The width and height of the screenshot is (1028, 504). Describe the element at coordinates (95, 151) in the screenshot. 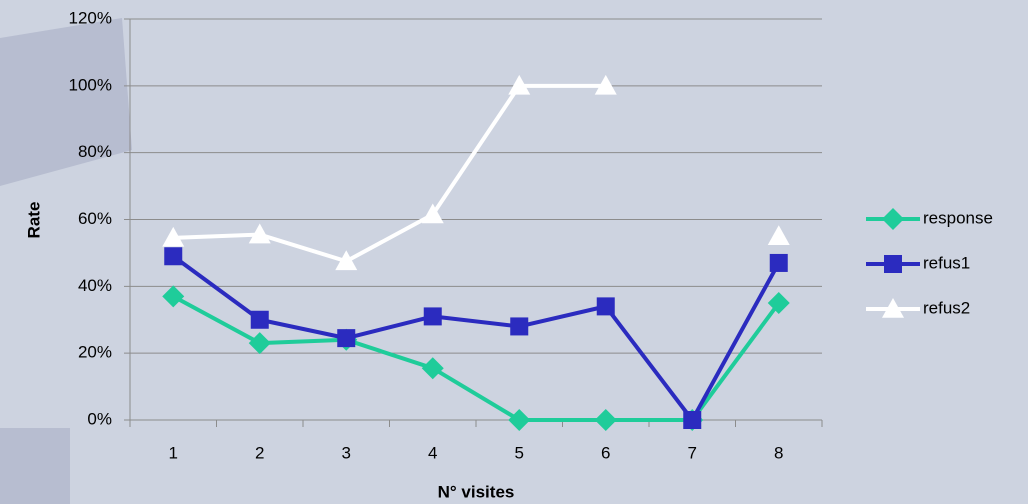

I see `y-tick-label: 80%` at that location.